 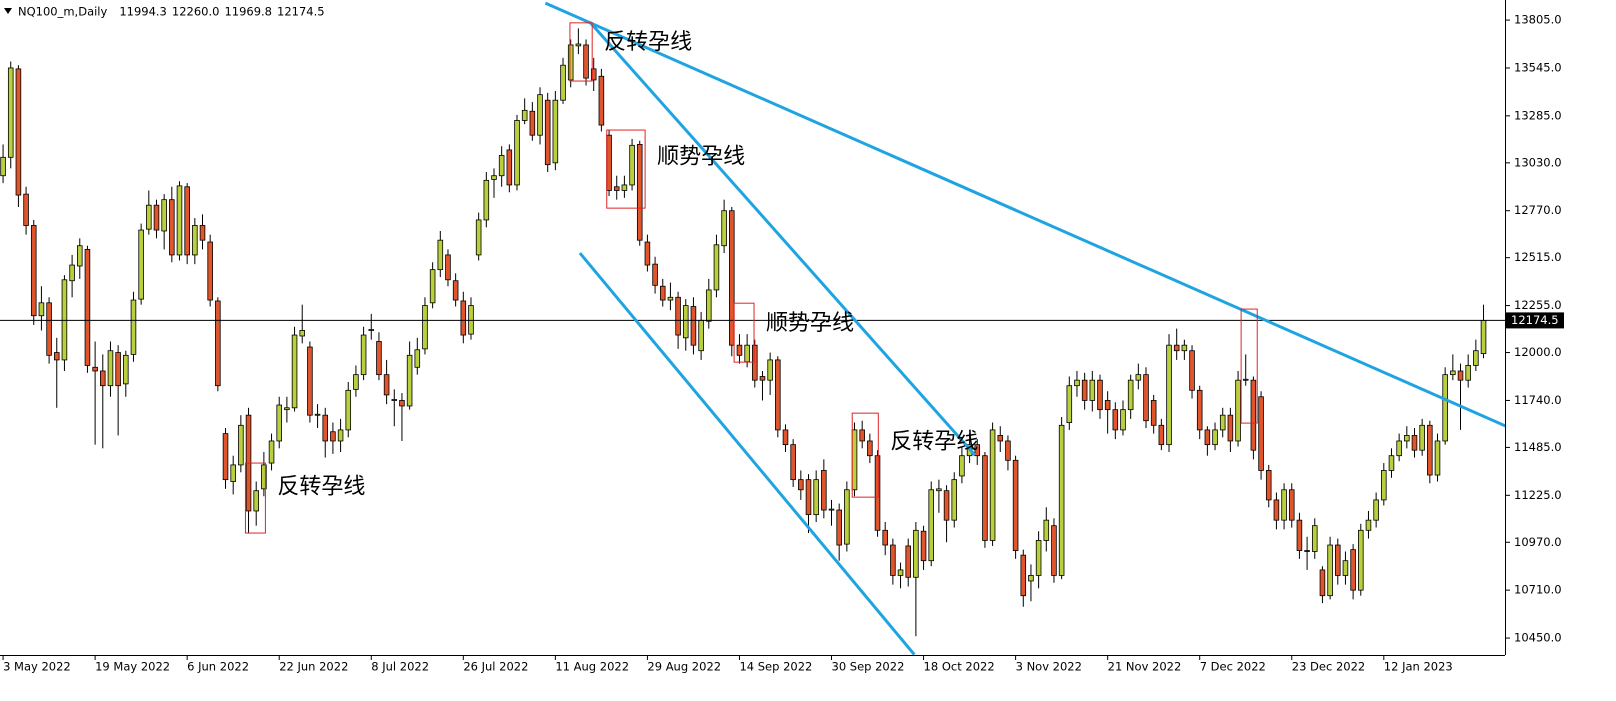 I want to click on x-tick-label: 6 Jun 2022, so click(x=218, y=667).